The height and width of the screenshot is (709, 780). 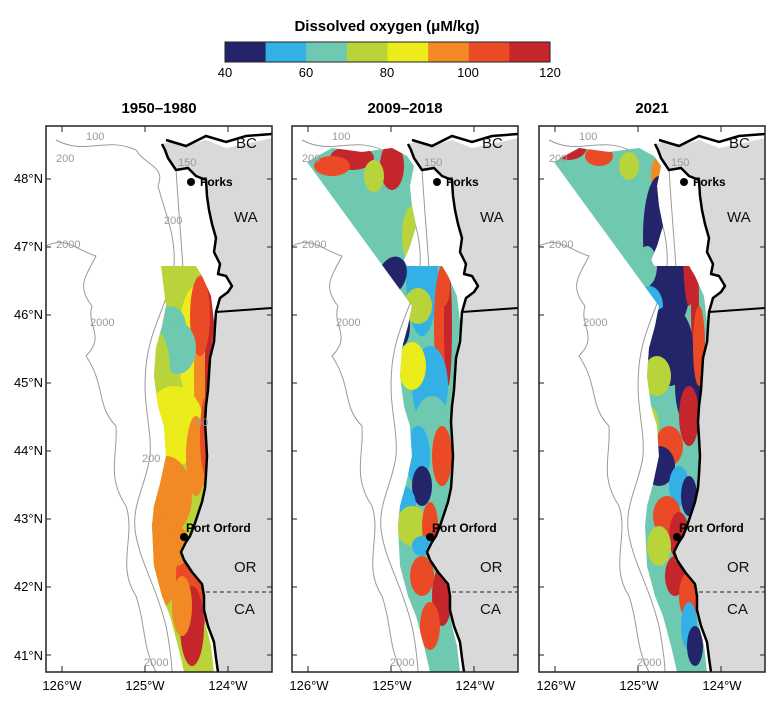 What do you see at coordinates (738, 567) in the screenshot?
I see `region-label-or: OR` at bounding box center [738, 567].